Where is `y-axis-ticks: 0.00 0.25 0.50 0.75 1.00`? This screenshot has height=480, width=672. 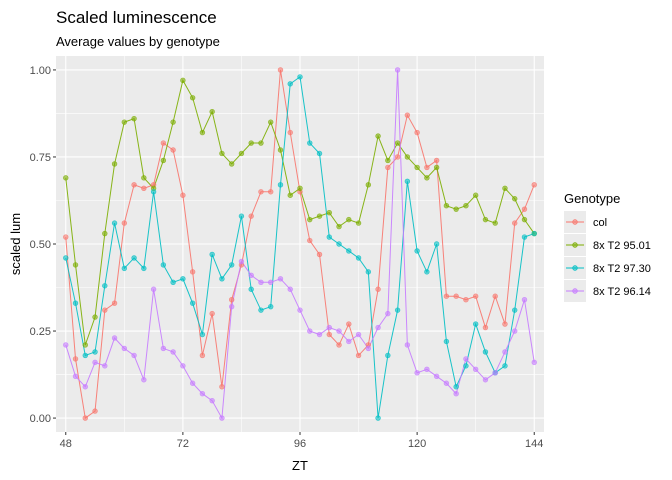 y-axis-ticks: 0.00 0.25 0.50 0.75 1.00 is located at coordinates (43, 245).